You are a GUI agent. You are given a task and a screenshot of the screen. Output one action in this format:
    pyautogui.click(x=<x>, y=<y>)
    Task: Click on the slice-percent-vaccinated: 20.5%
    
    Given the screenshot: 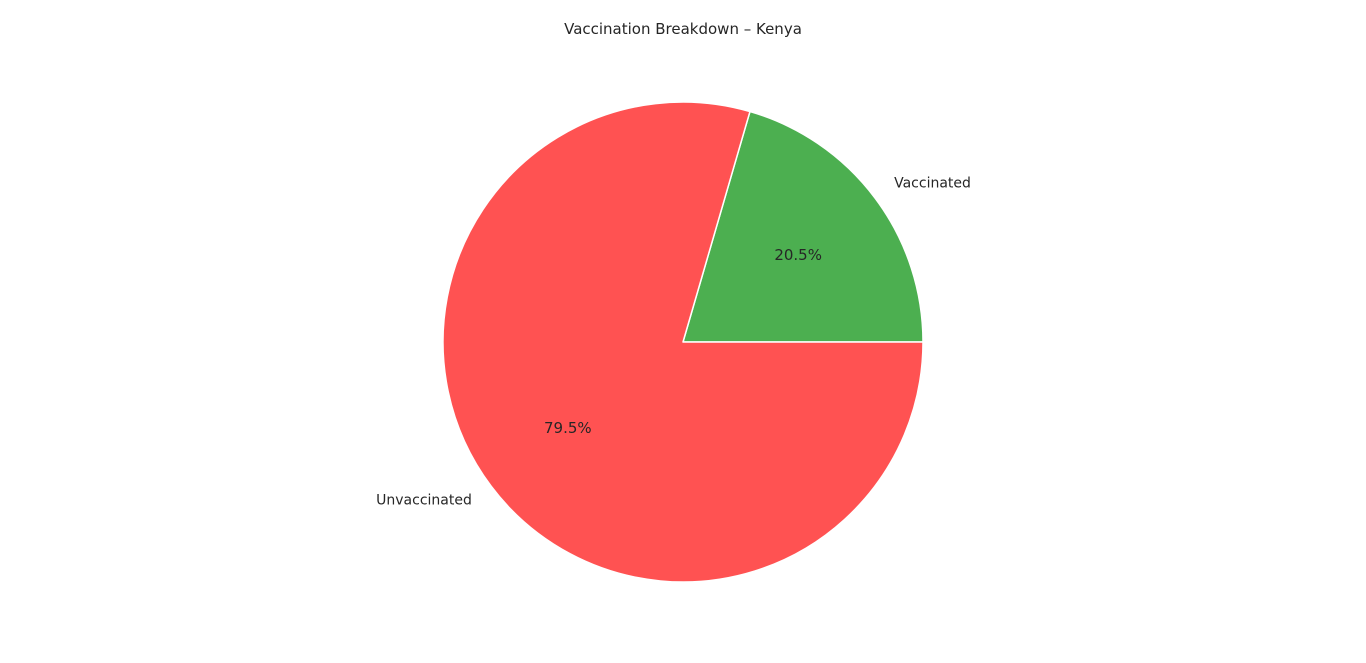 What is the action you would take?
    pyautogui.click(x=798, y=255)
    